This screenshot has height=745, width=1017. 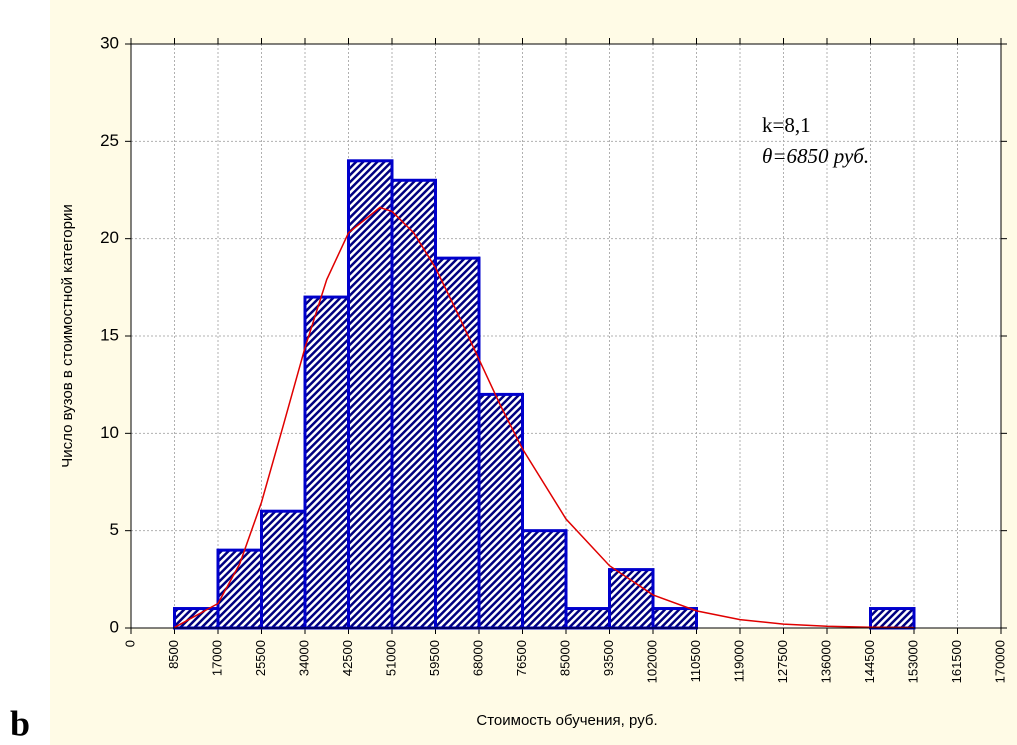 I want to click on x-axis-label: Стоимость обучения, руб., so click(x=566, y=720).